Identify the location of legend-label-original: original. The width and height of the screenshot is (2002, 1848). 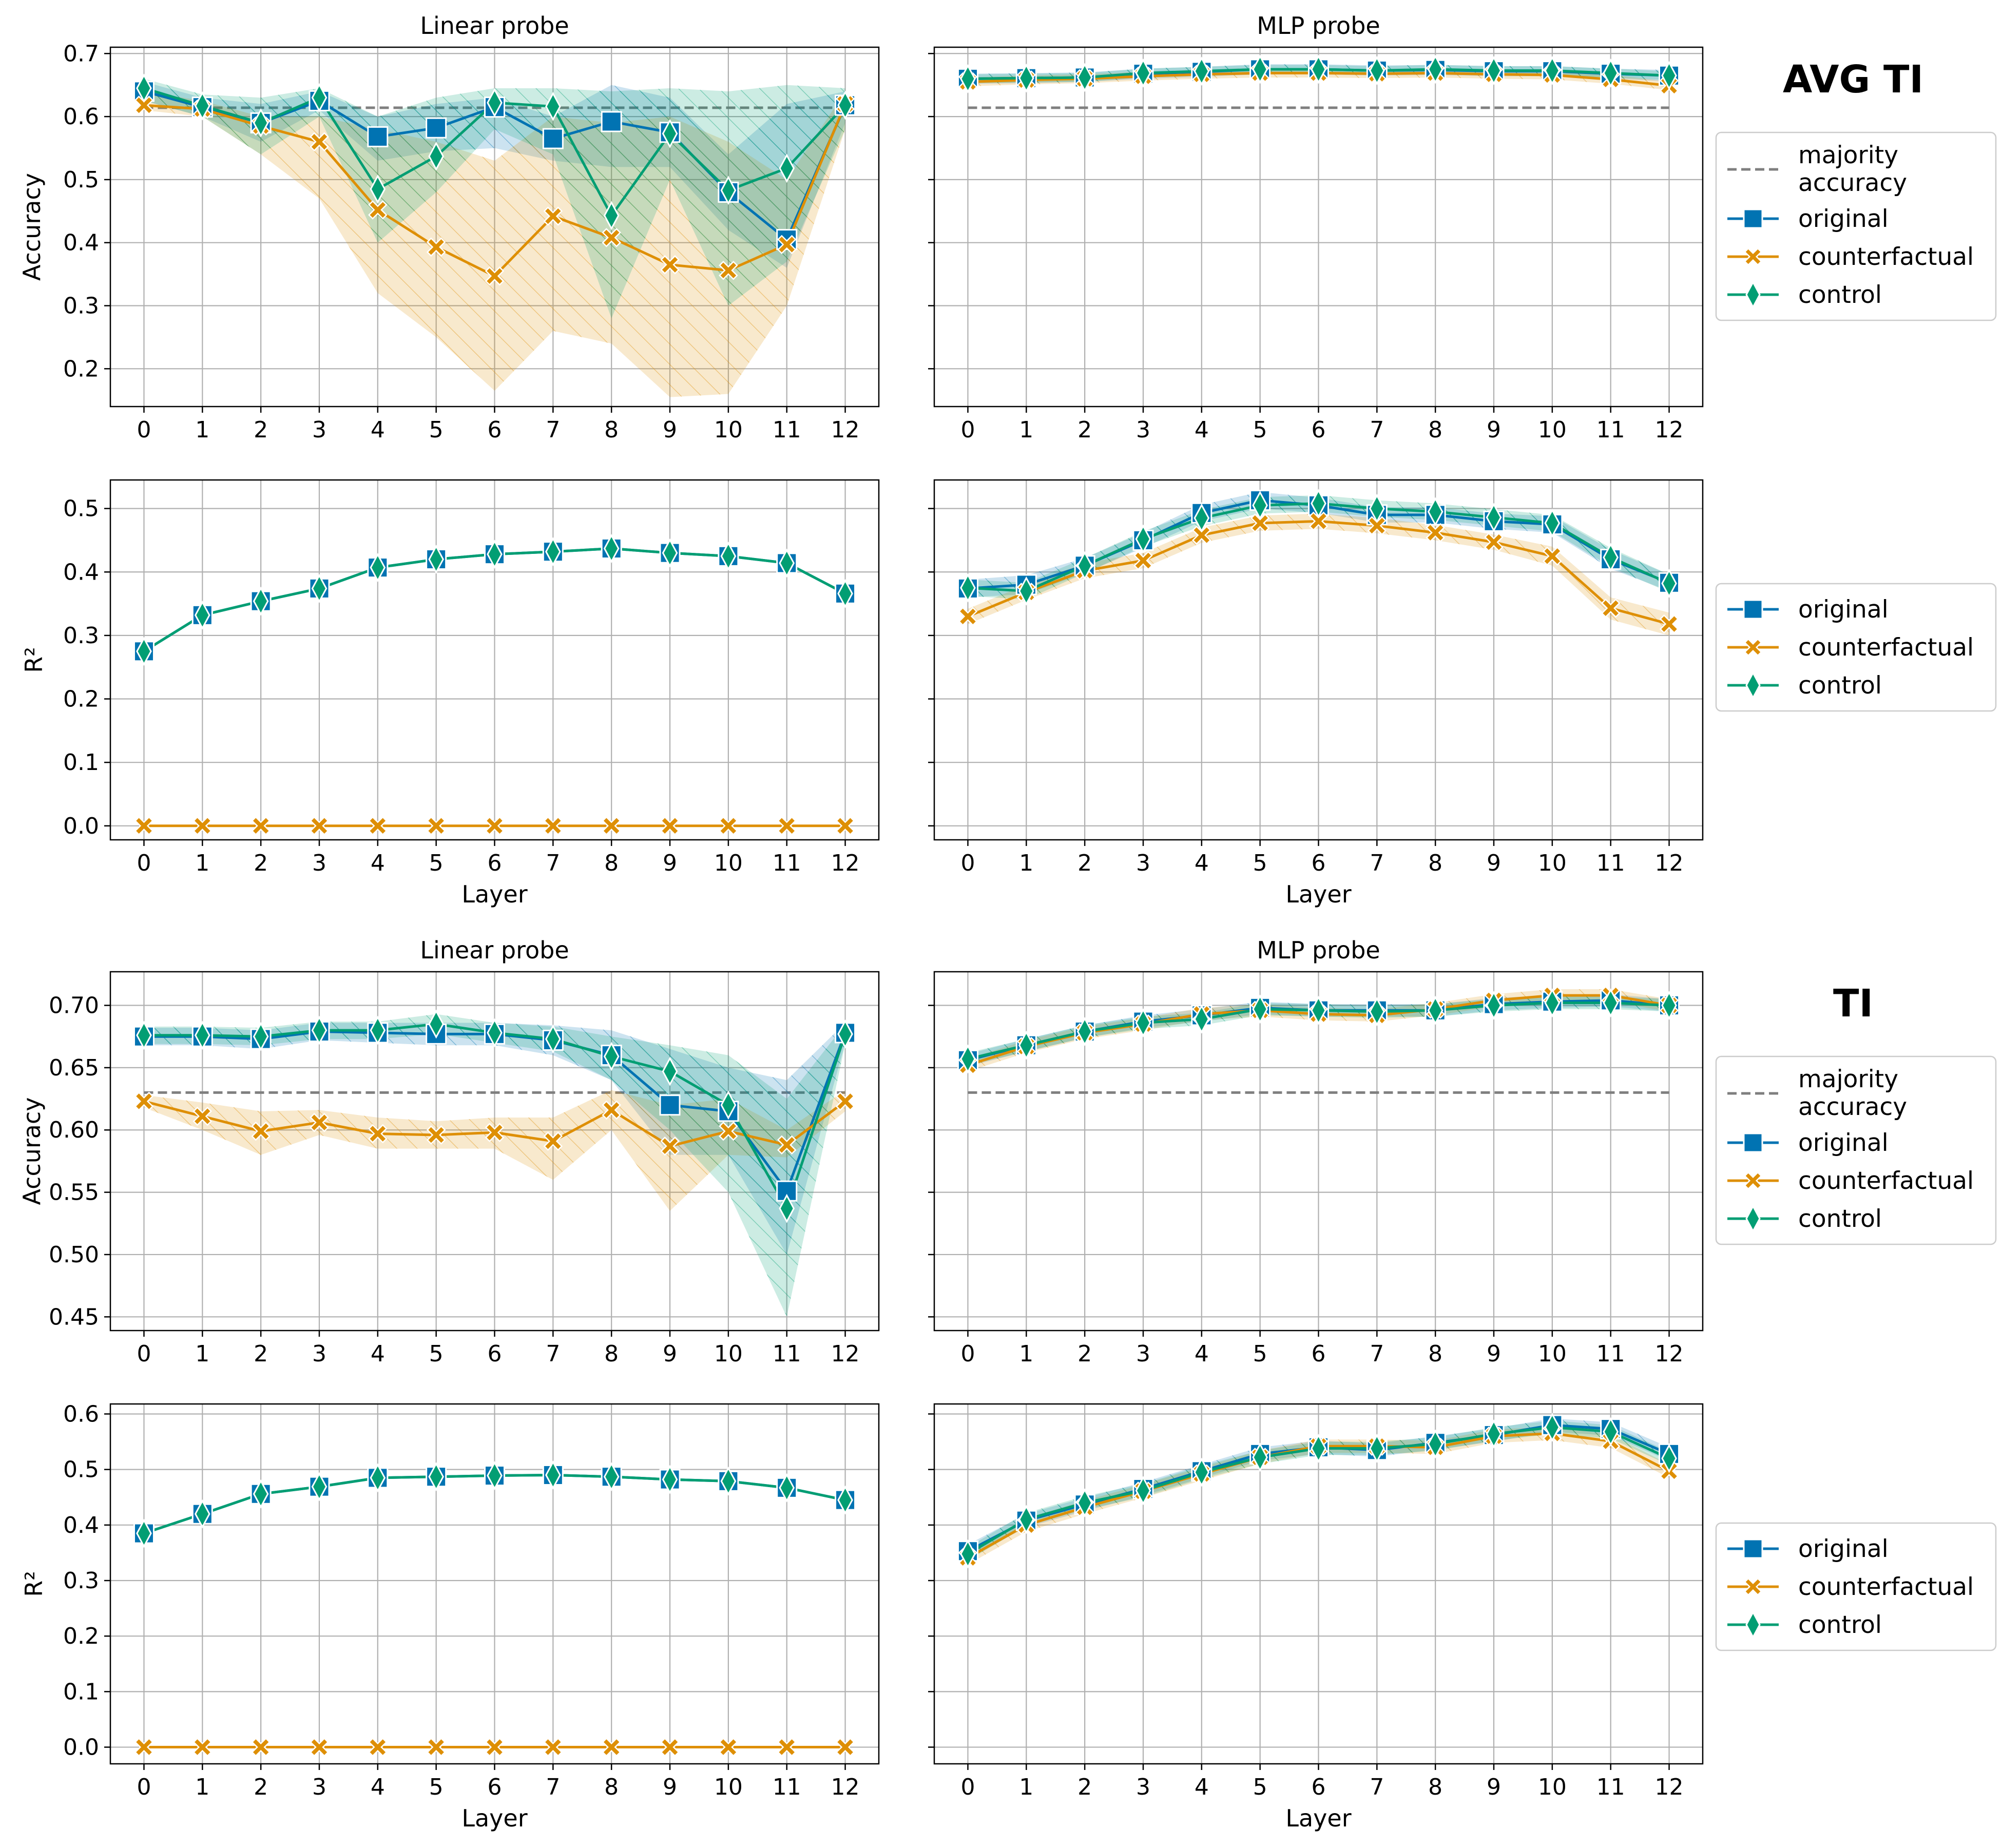
(1843, 1549).